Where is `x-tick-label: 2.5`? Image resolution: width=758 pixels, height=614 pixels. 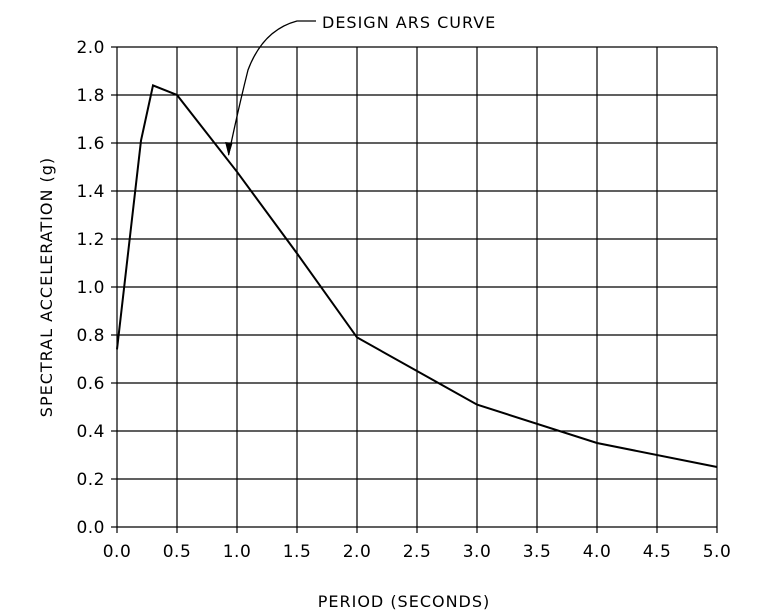 x-tick-label: 2.5 is located at coordinates (417, 552).